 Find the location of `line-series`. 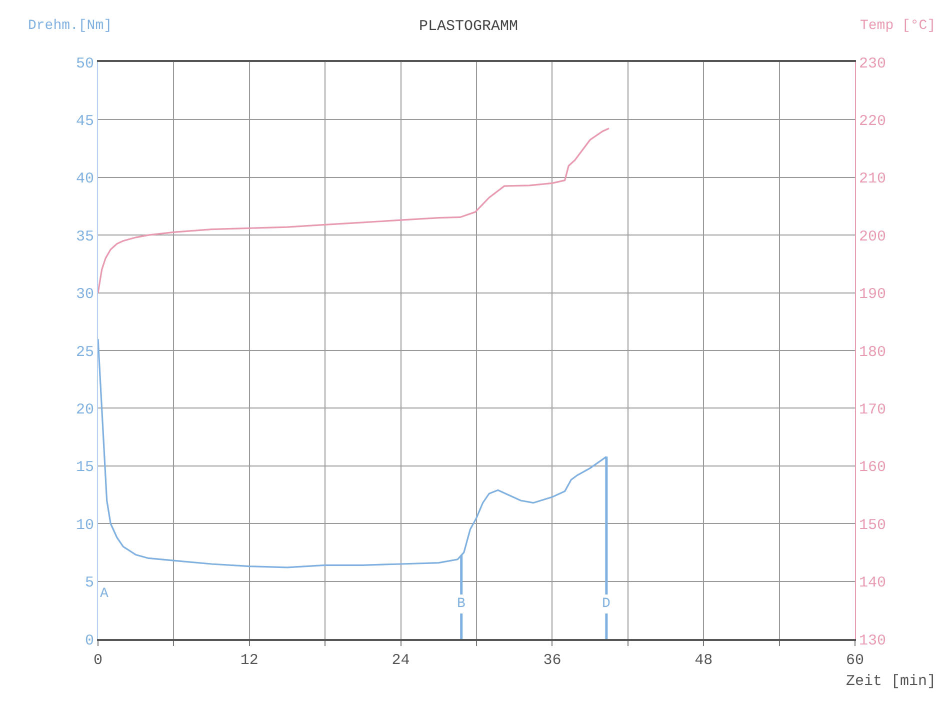

line-series is located at coordinates (354, 211).